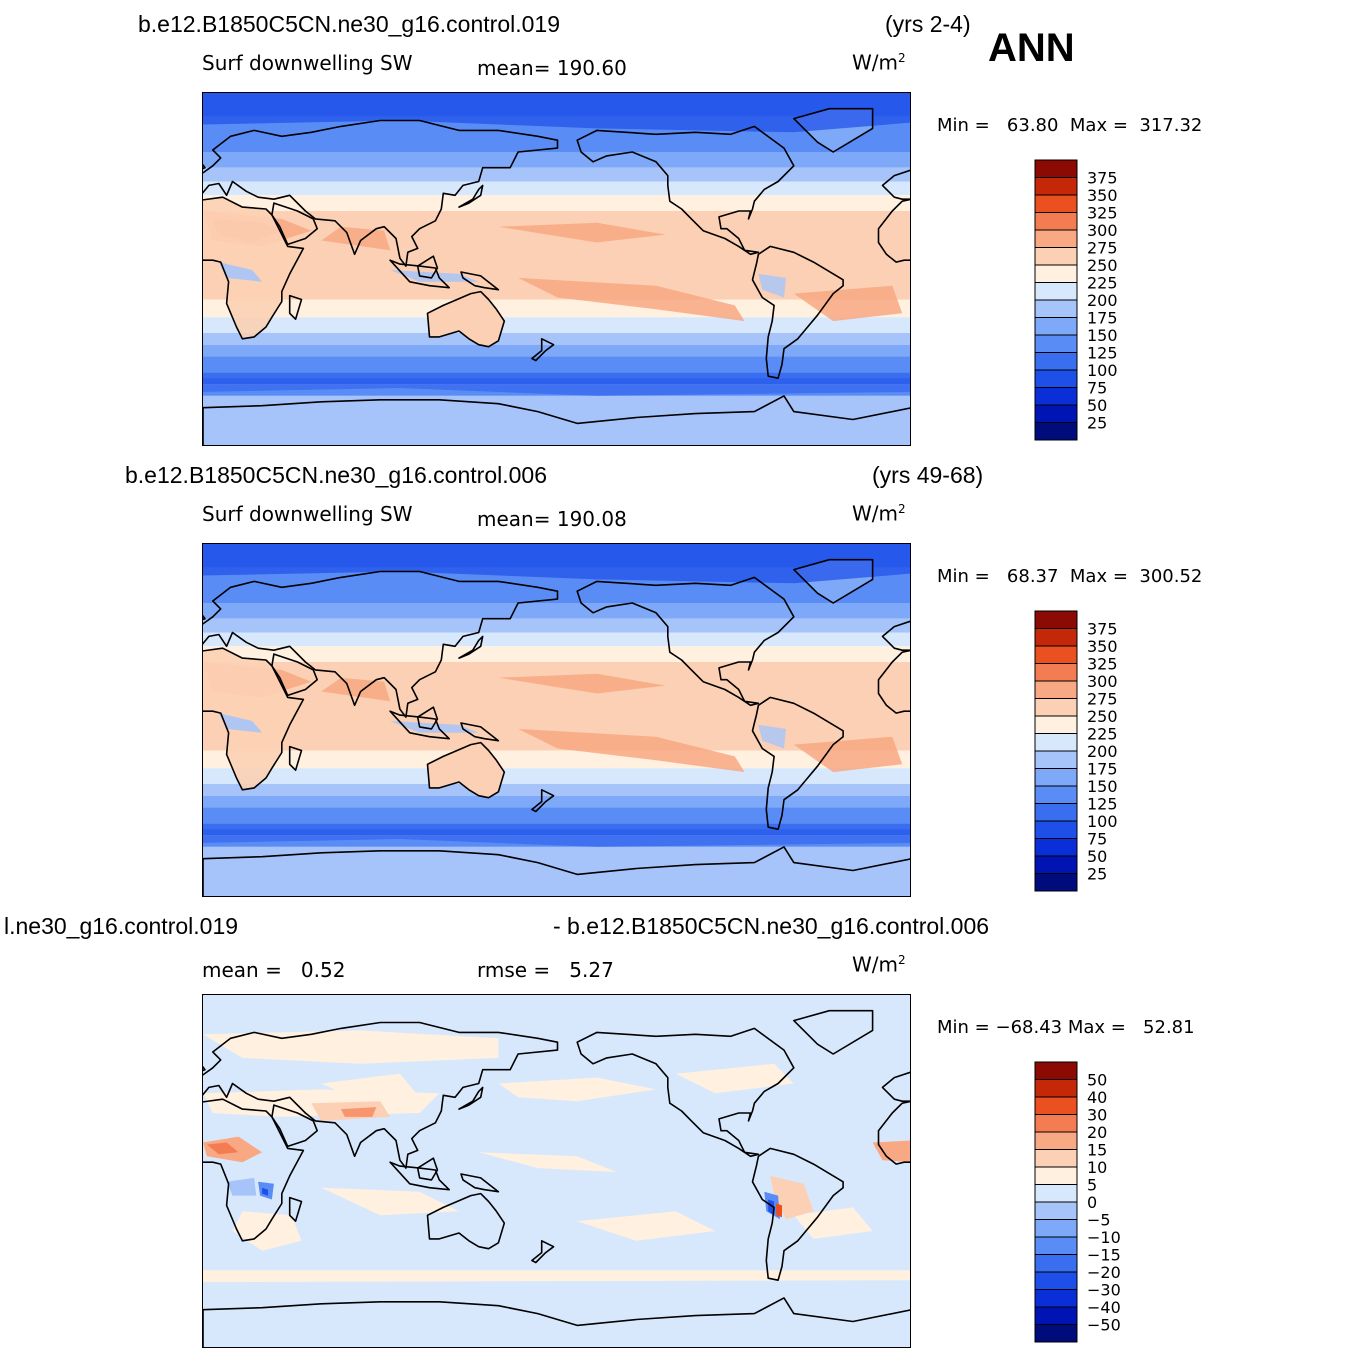  I want to click on colorbar-tick-label: 250, so click(1102, 265).